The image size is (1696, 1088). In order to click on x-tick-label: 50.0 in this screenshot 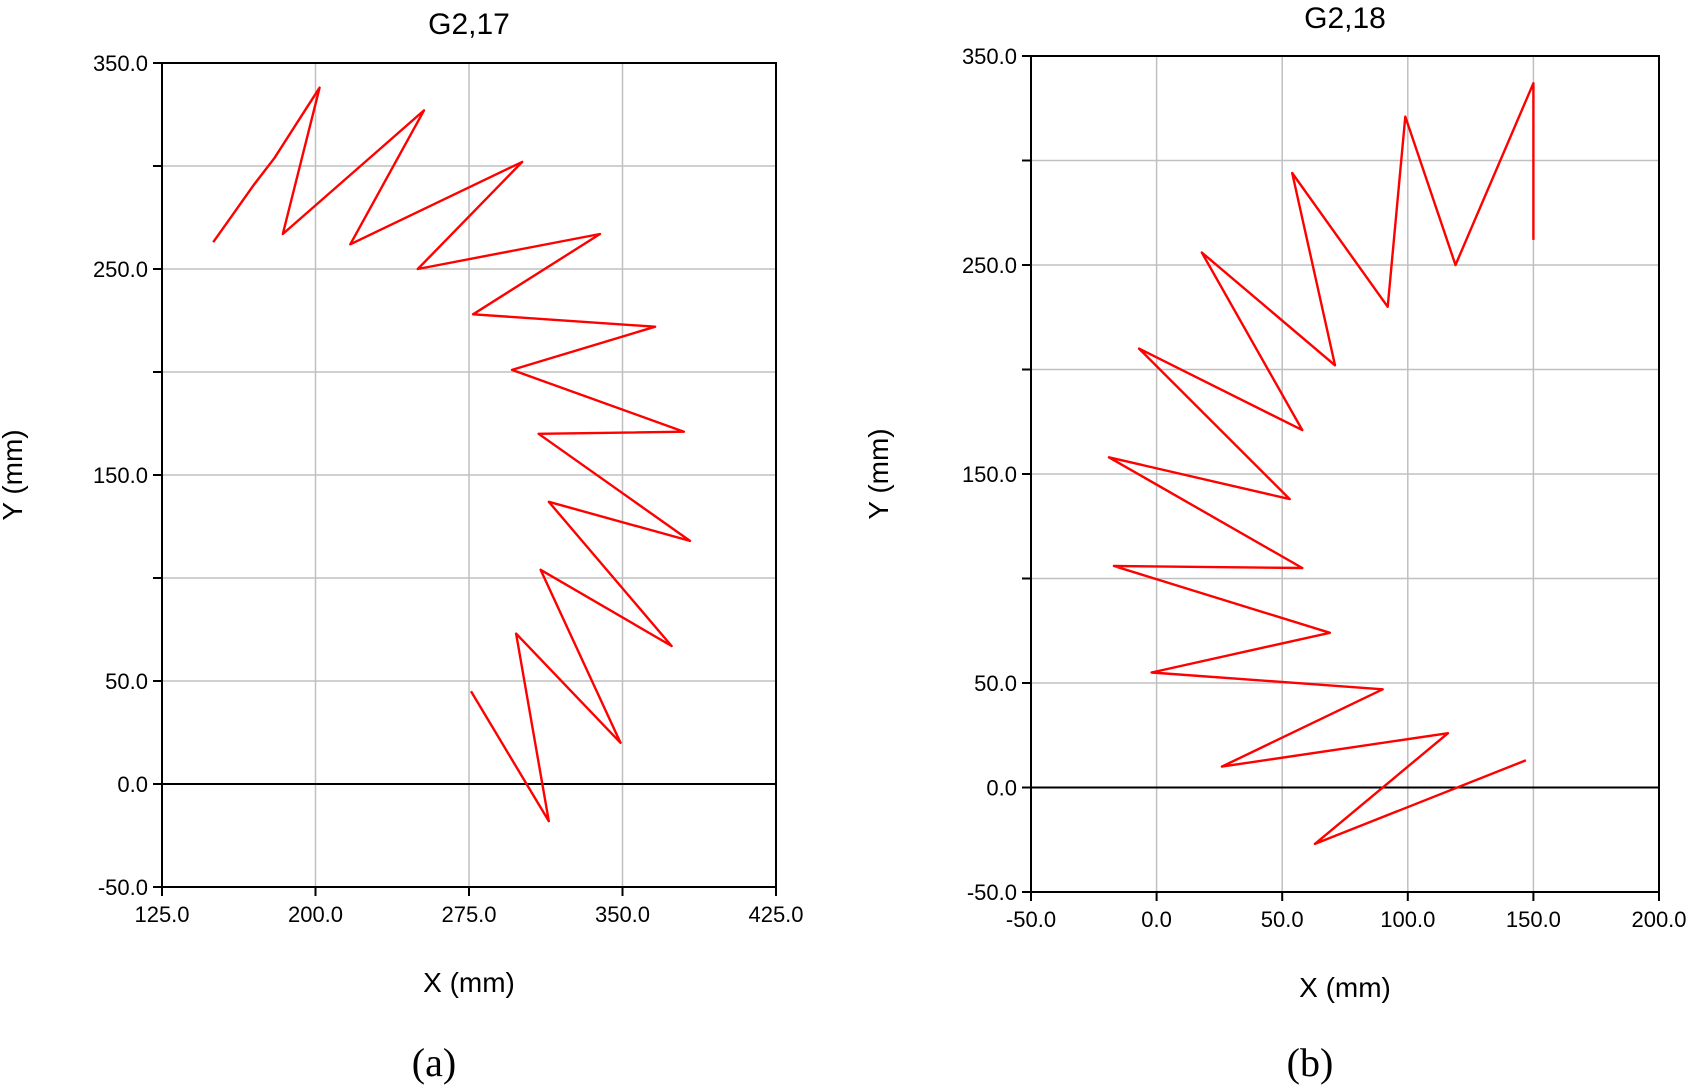, I will do `click(1282, 919)`.